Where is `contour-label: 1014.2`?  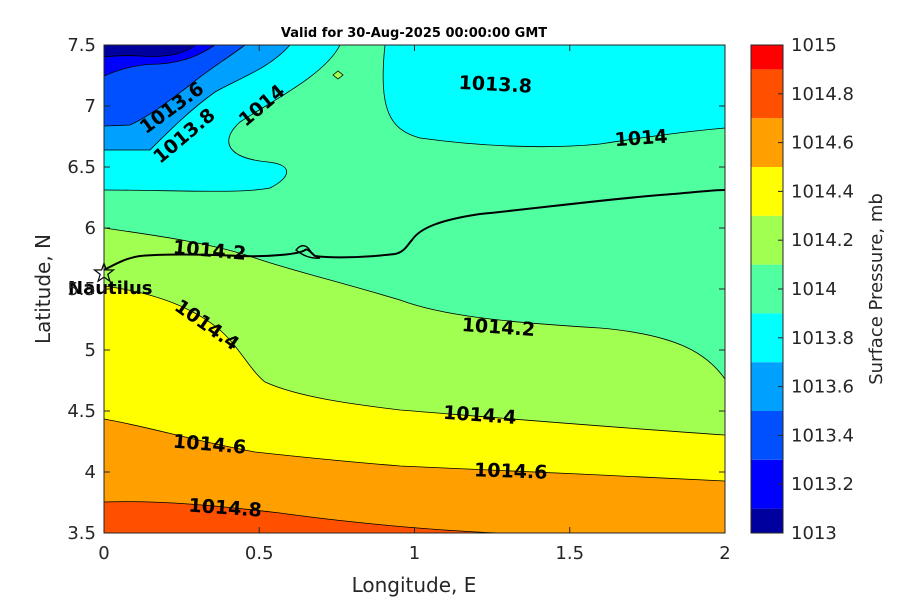 contour-label: 1014.2 is located at coordinates (498, 327).